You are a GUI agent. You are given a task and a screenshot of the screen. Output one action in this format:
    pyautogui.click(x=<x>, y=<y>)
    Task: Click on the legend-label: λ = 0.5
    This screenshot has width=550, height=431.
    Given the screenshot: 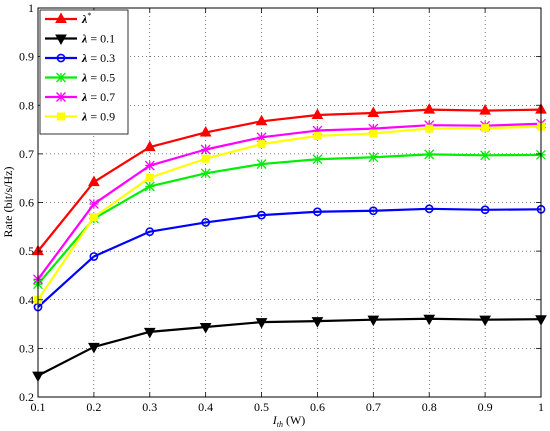 What is the action you would take?
    pyautogui.click(x=98, y=78)
    